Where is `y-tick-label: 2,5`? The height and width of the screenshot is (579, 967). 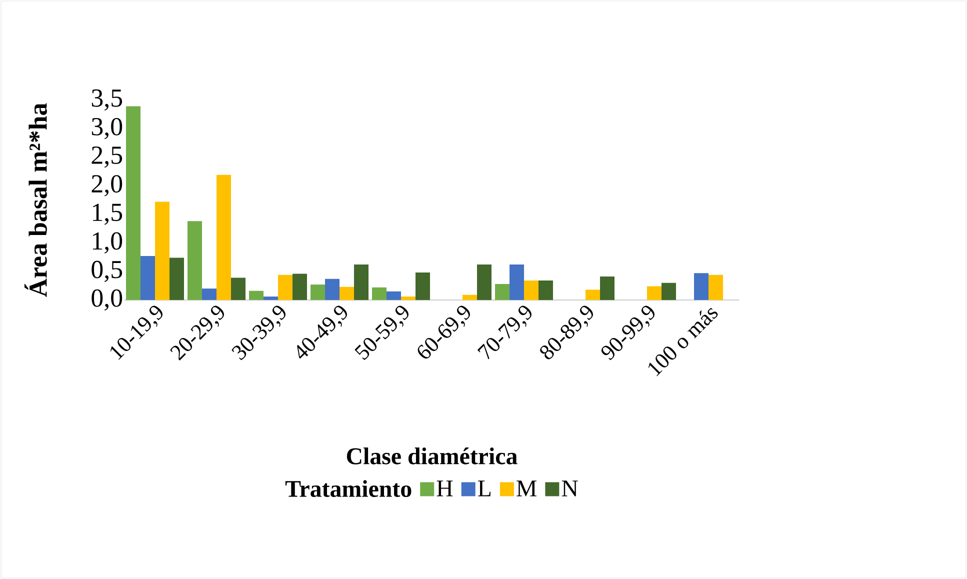 y-tick-label: 2,5 is located at coordinates (107, 157).